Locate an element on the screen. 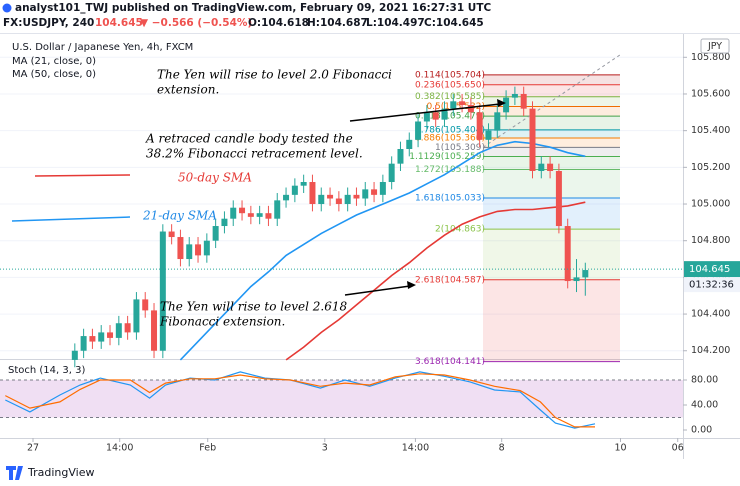  fib-label: 3.618(104.141) is located at coordinates (450, 362).